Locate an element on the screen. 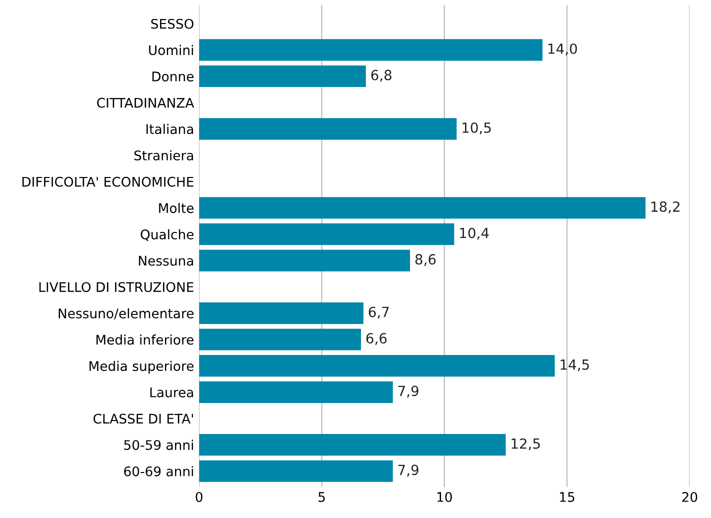  y-tick-label: Donne is located at coordinates (173, 77).